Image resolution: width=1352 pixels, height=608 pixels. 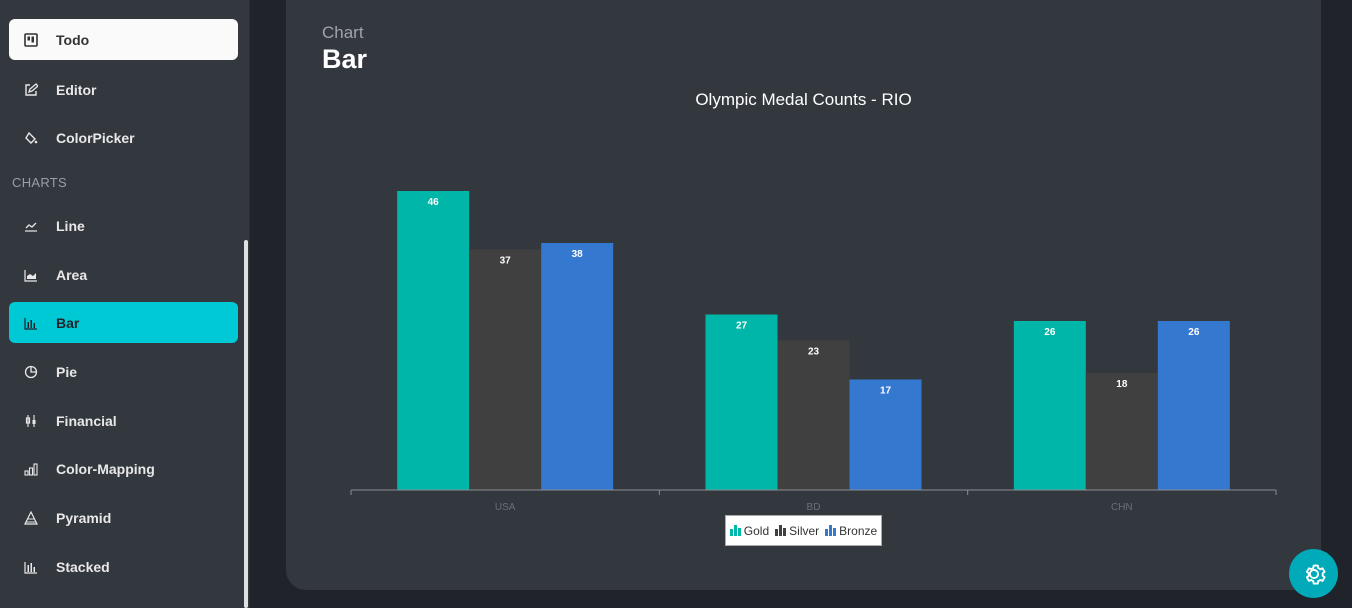 I want to click on sidebar-item-colorpicker: ColorPicker, so click(x=123, y=137).